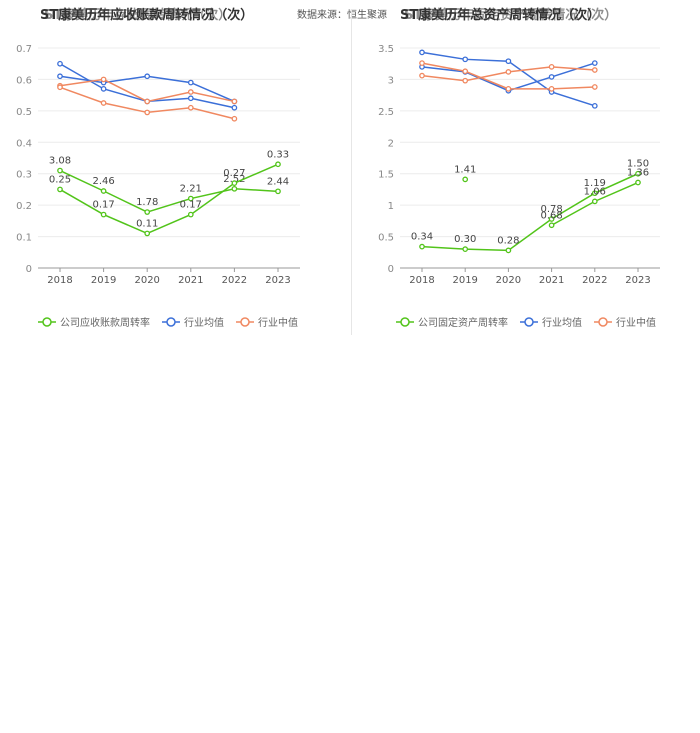  I want to click on left-chart-data-label: 2.52, so click(234, 179).